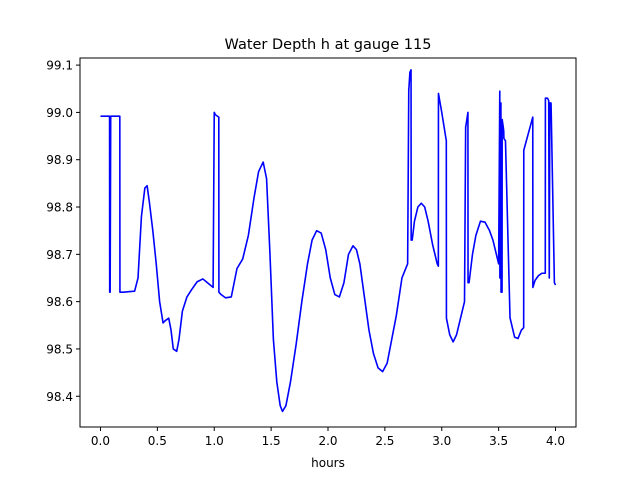 The width and height of the screenshot is (640, 480). What do you see at coordinates (59, 397) in the screenshot?
I see `y-tick-label: 98.4` at bounding box center [59, 397].